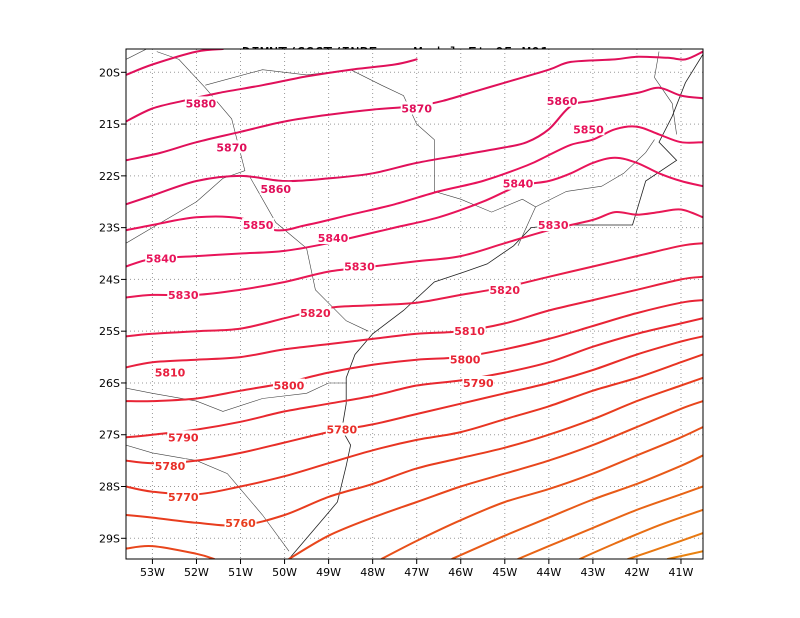 This screenshot has width=800, height=618. I want to click on y-tick-label: 25S, so click(109, 331).